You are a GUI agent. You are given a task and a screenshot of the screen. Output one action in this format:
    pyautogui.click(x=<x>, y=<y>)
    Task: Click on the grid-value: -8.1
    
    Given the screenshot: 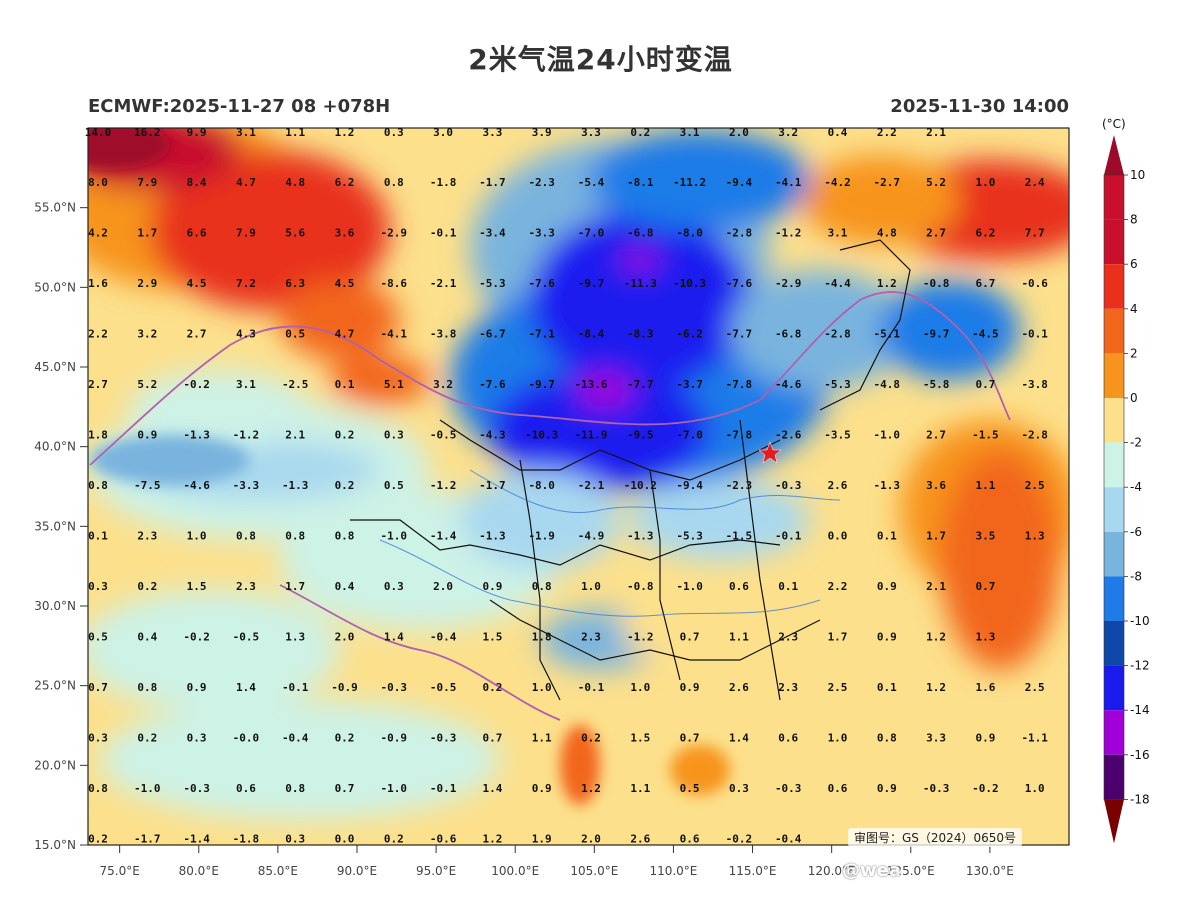 What is the action you would take?
    pyautogui.click(x=640, y=182)
    